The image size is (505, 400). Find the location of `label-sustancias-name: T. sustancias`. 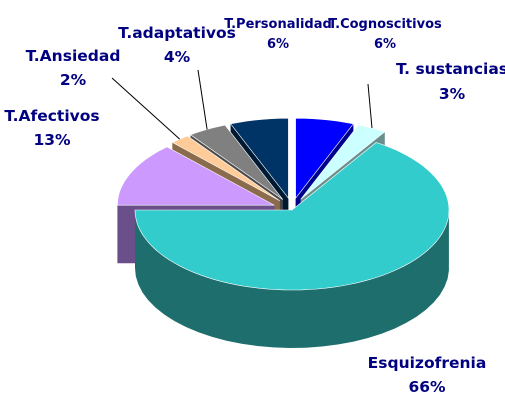

label-sustancias-name: T. sustancias is located at coordinates (450, 69).